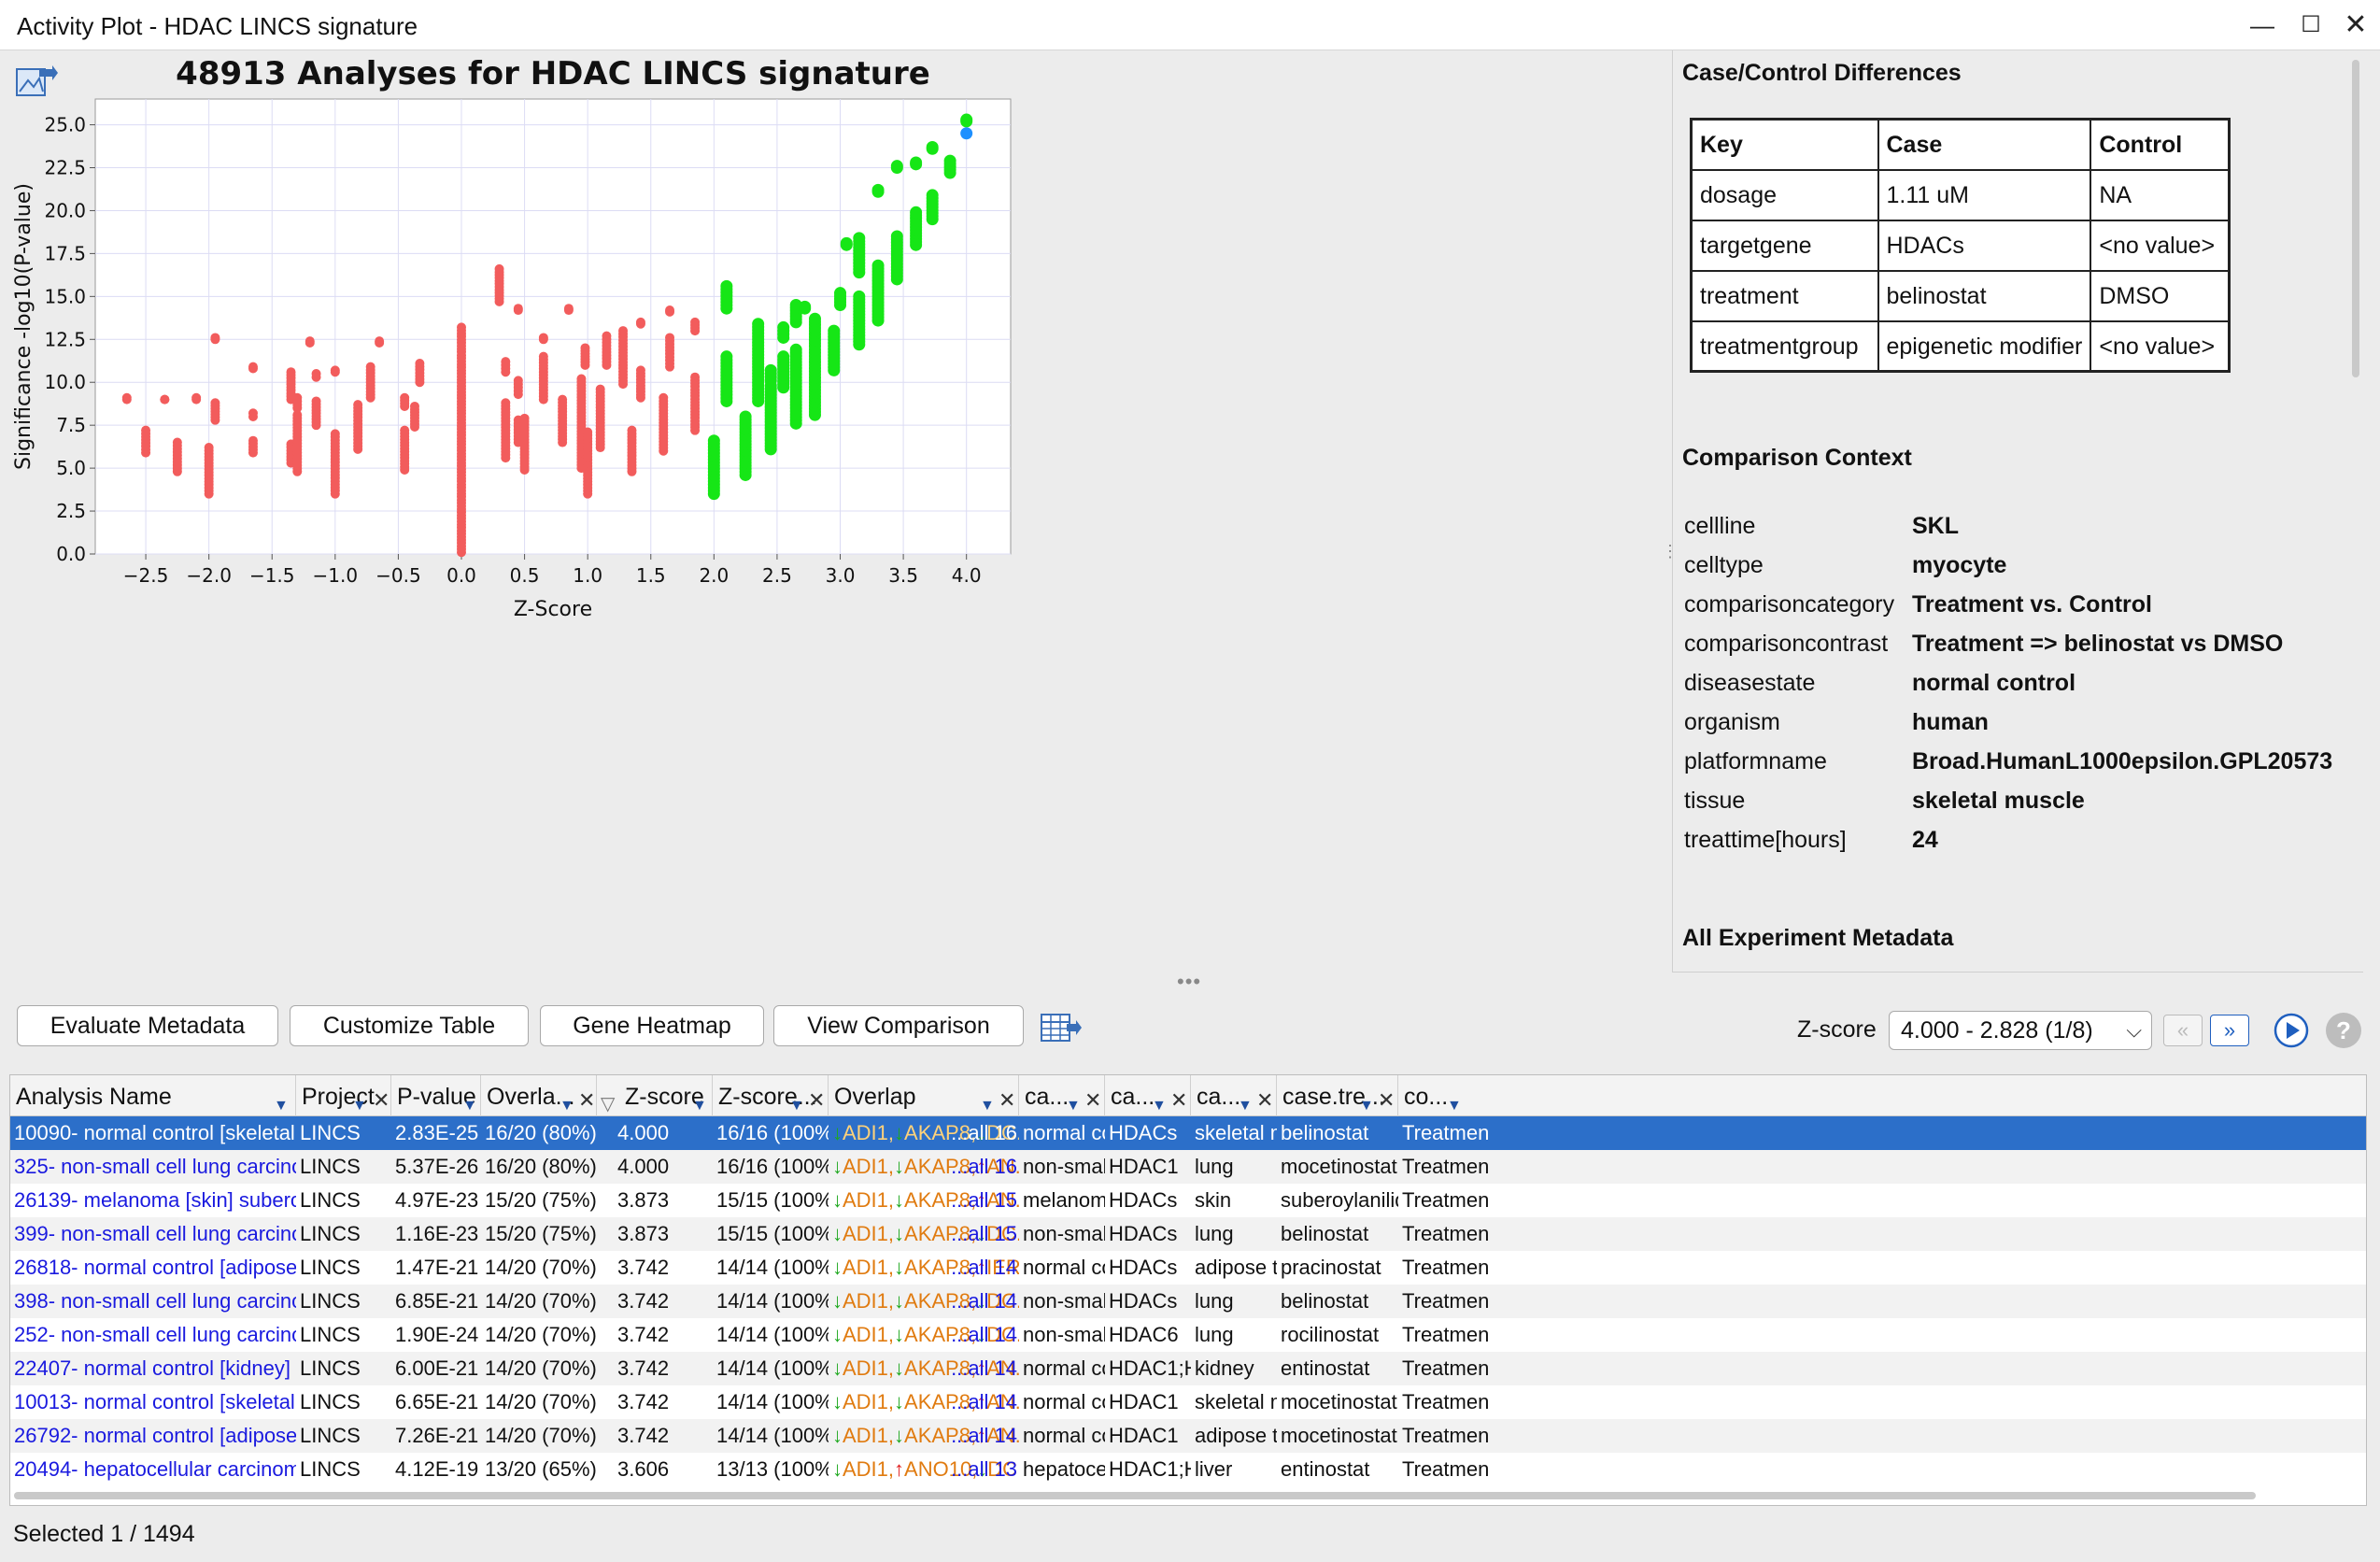 Image resolution: width=2380 pixels, height=1562 pixels. I want to click on selected-data-point, so click(966, 133).